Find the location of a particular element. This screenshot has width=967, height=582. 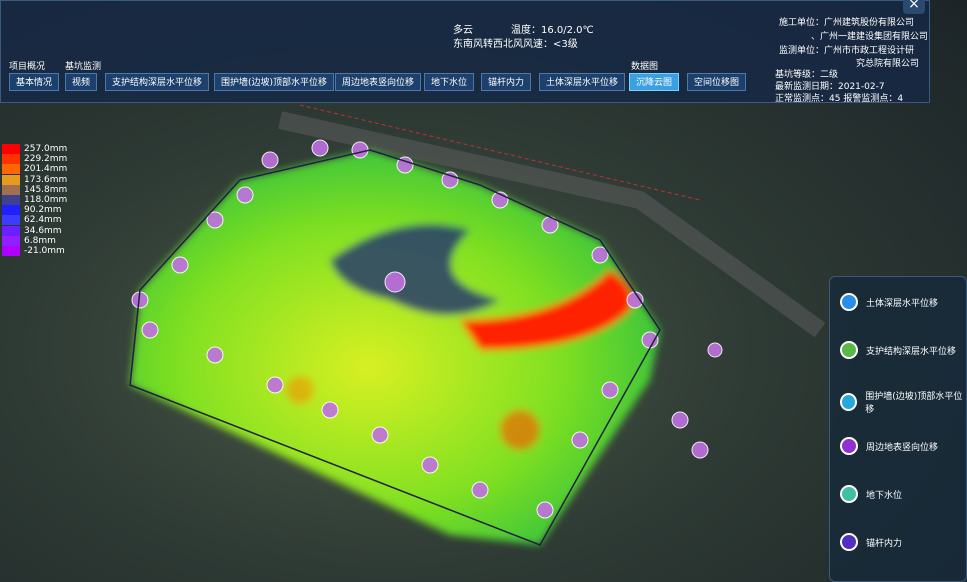

legend-item: 围护墙(边坡)顶部水平位移 is located at coordinates (903, 402).